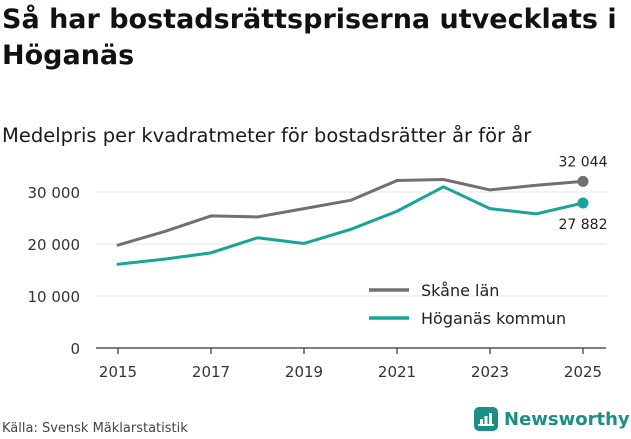 The width and height of the screenshot is (631, 439). What do you see at coordinates (583, 372) in the screenshot?
I see `x-tick-label: 2025` at bounding box center [583, 372].